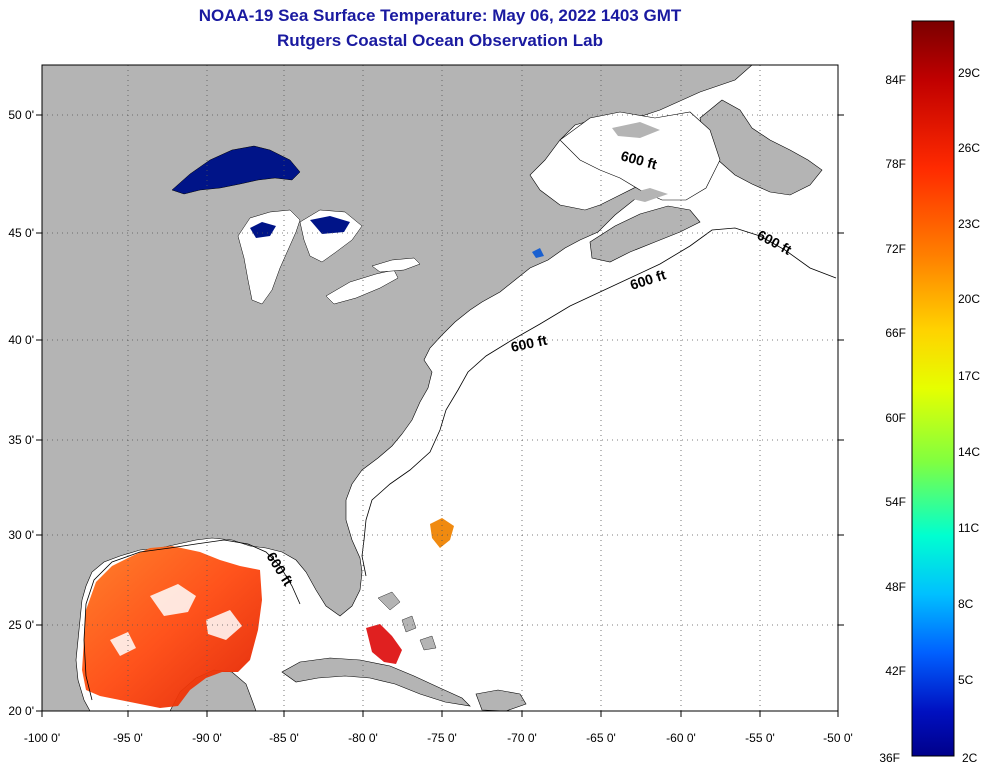 The width and height of the screenshot is (984, 770). Describe the element at coordinates (895, 249) in the screenshot. I see `colorbar-label-f: 72F` at that location.